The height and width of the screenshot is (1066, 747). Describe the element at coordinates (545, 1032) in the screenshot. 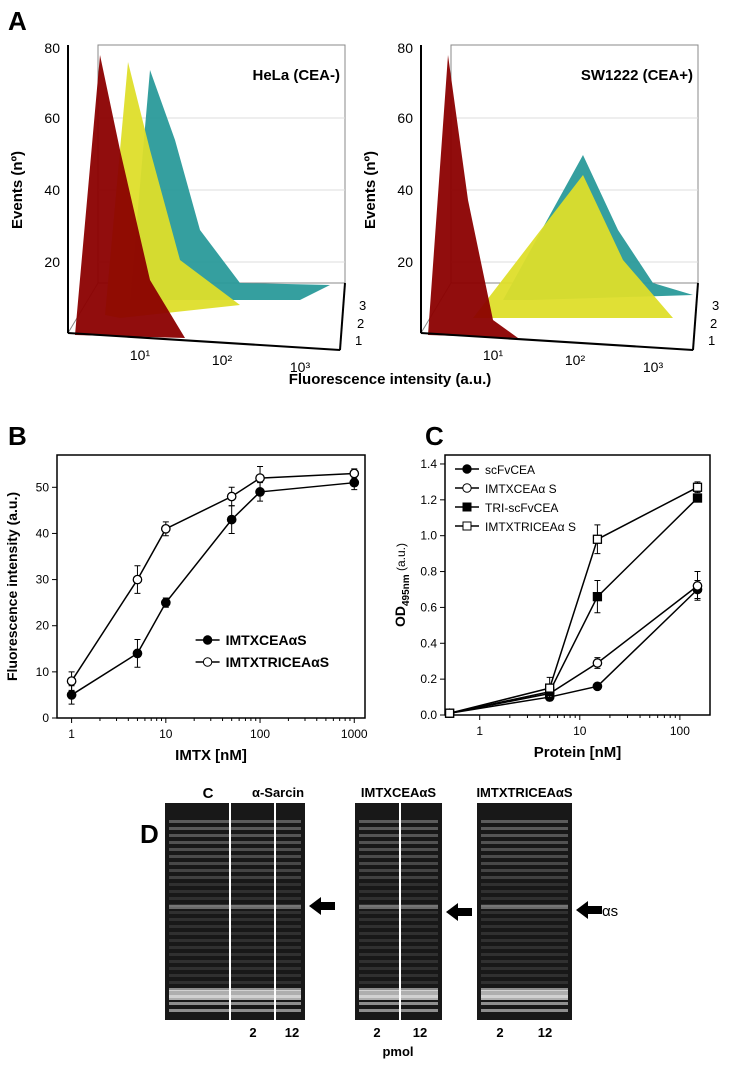

I see `lane-label: 12` at that location.